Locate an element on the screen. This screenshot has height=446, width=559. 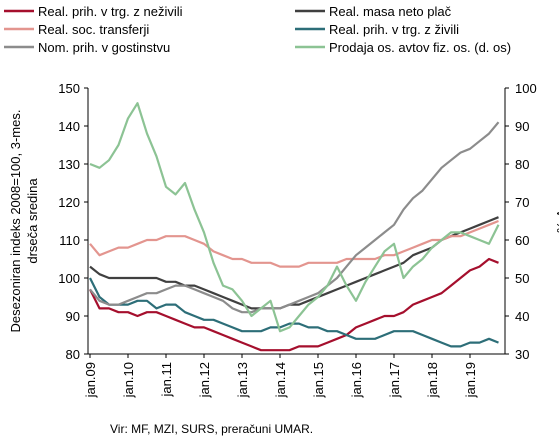
x-tick-label: jan.19 is located at coordinates (470, 380).